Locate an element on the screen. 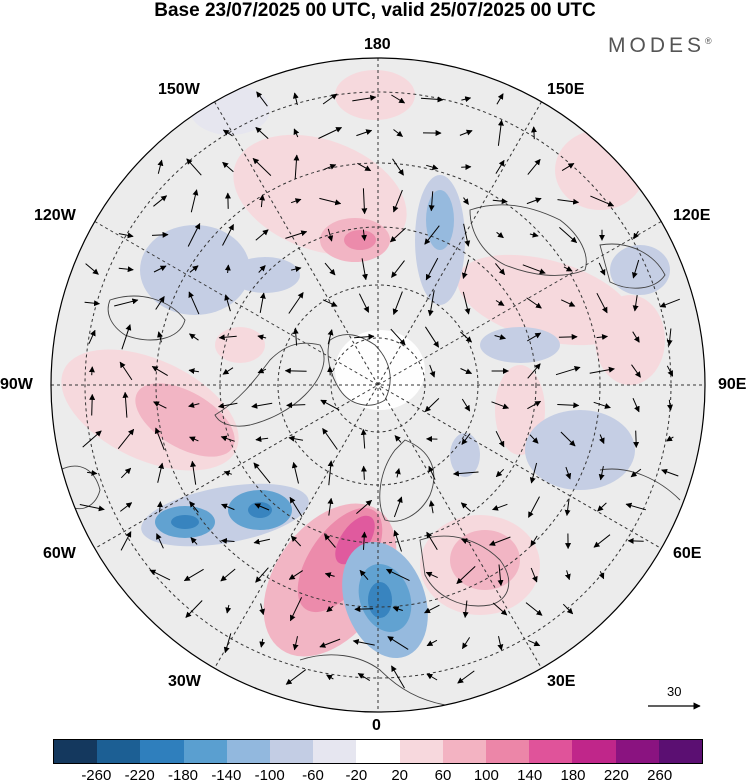  lon-label-150w: 150W is located at coordinates (179, 90).